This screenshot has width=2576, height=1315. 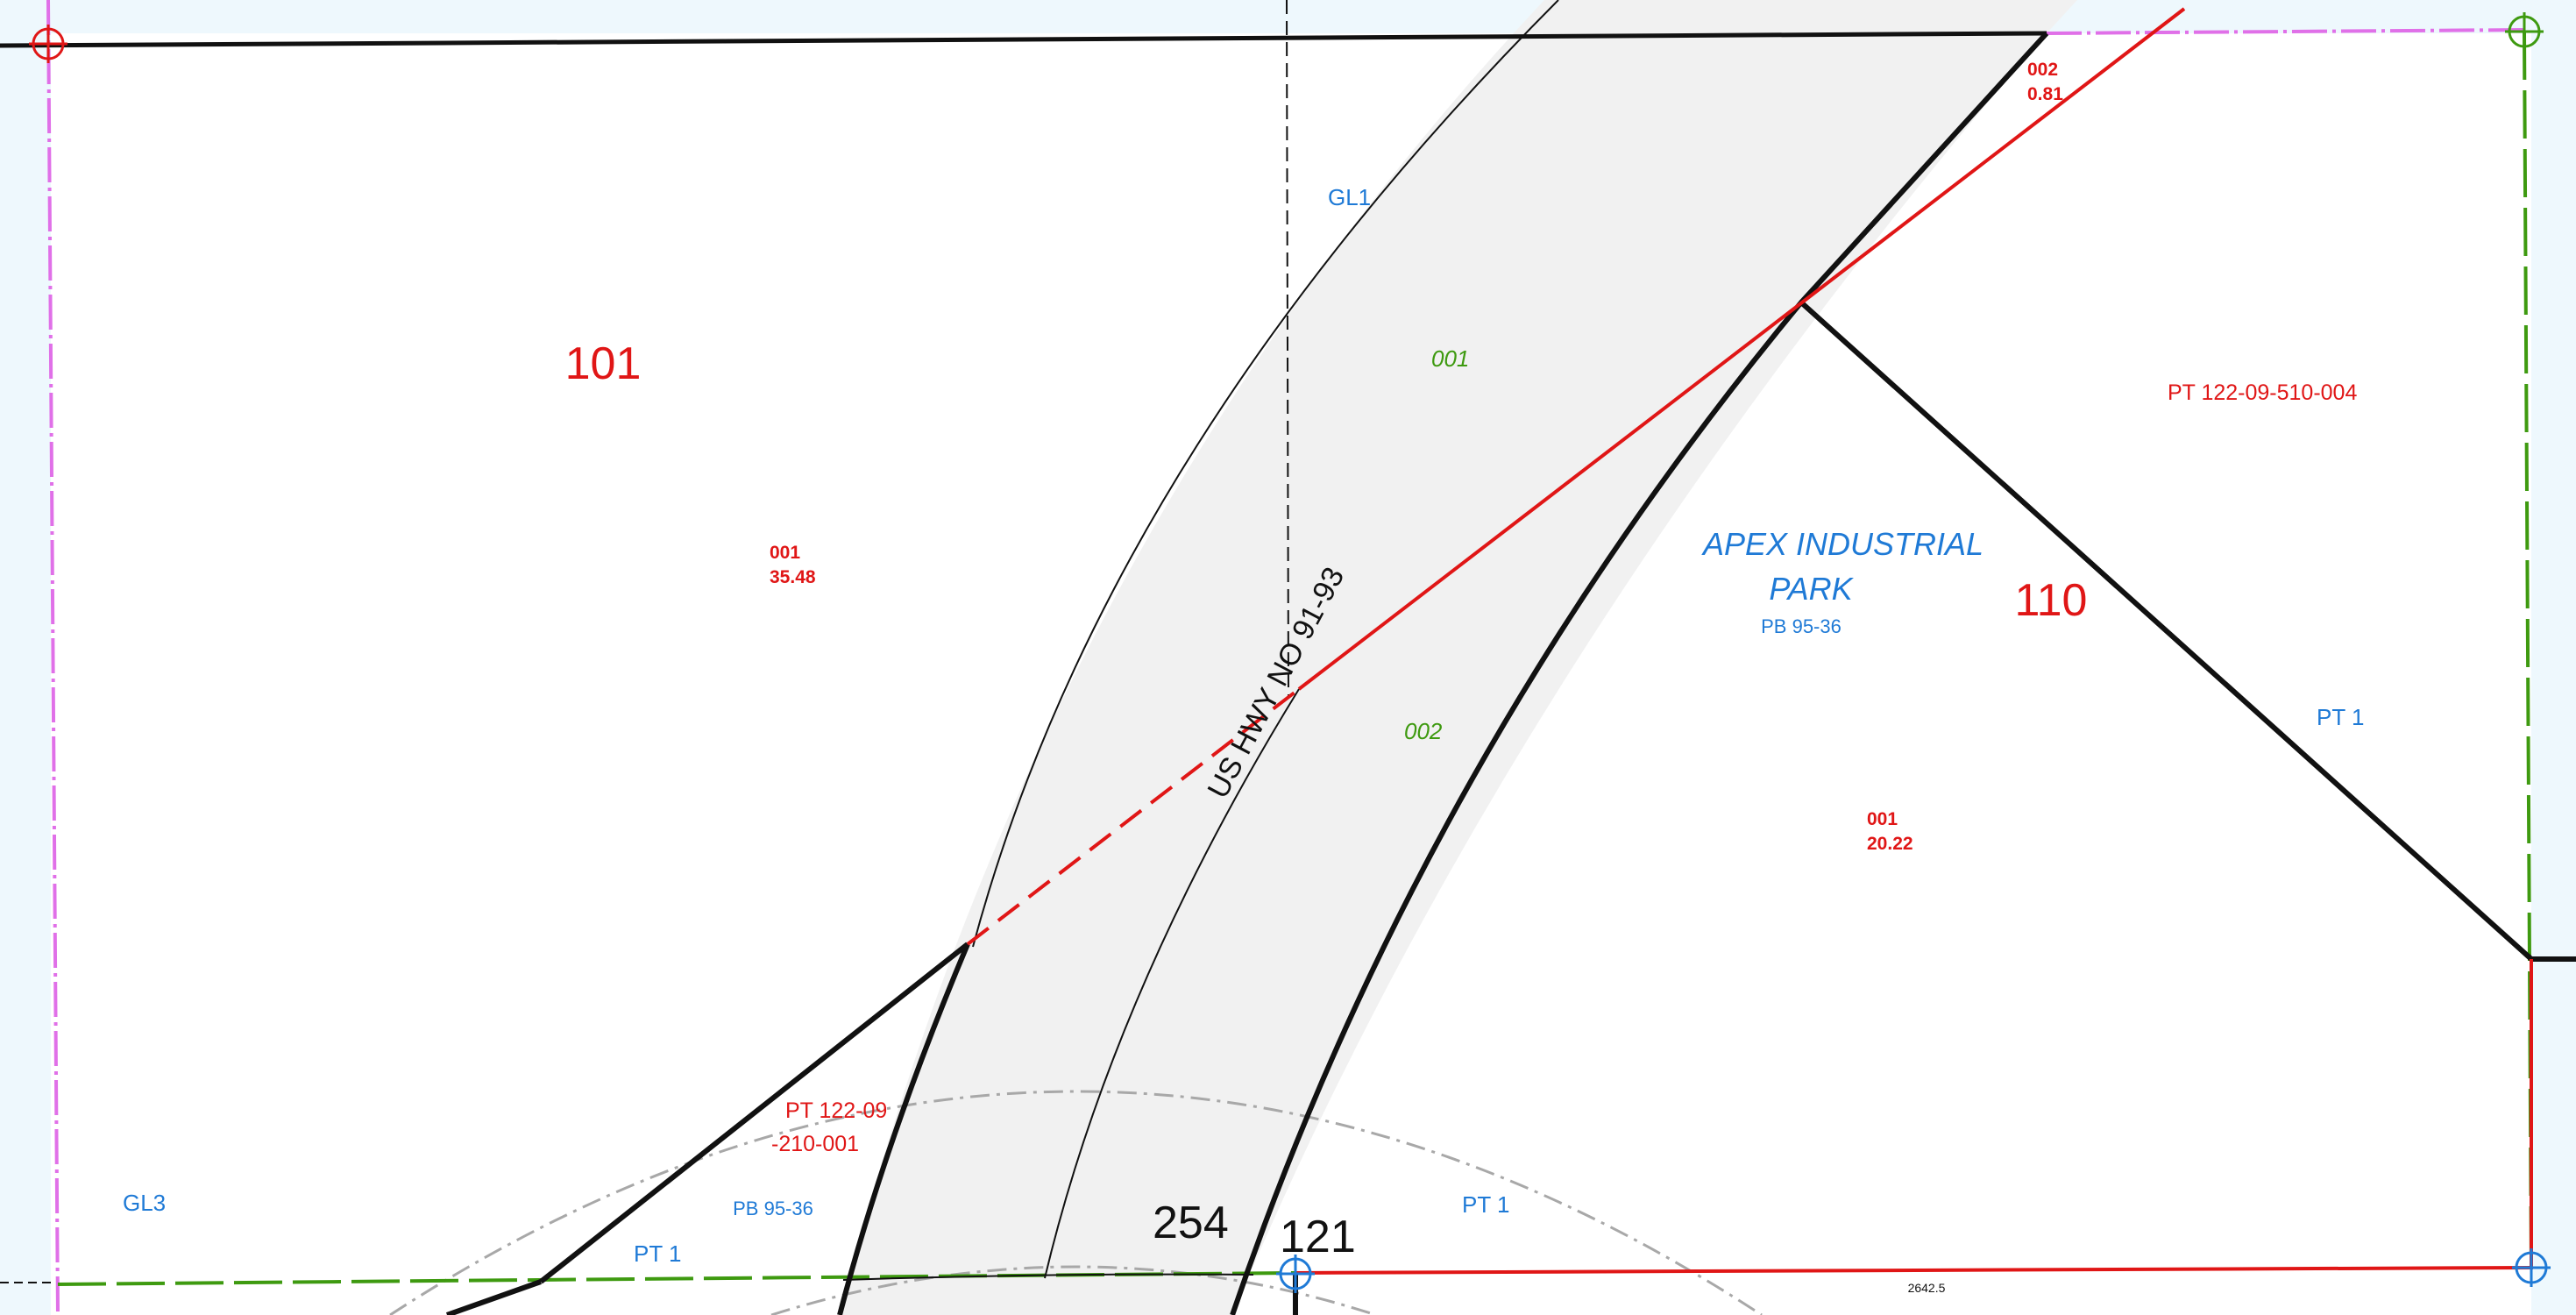 I want to click on parcel-110-id: 001, so click(x=1883, y=819).